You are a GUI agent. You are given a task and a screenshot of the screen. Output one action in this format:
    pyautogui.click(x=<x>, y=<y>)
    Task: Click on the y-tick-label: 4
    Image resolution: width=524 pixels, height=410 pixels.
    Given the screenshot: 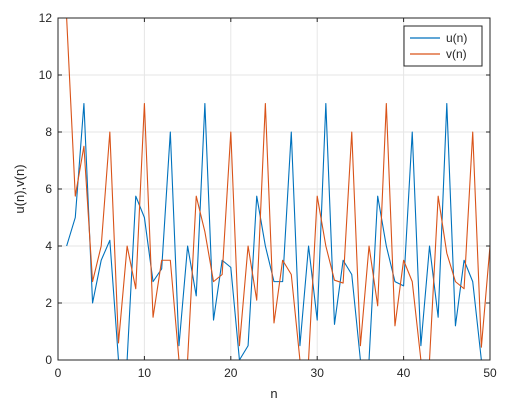 What is the action you would take?
    pyautogui.click(x=48, y=246)
    